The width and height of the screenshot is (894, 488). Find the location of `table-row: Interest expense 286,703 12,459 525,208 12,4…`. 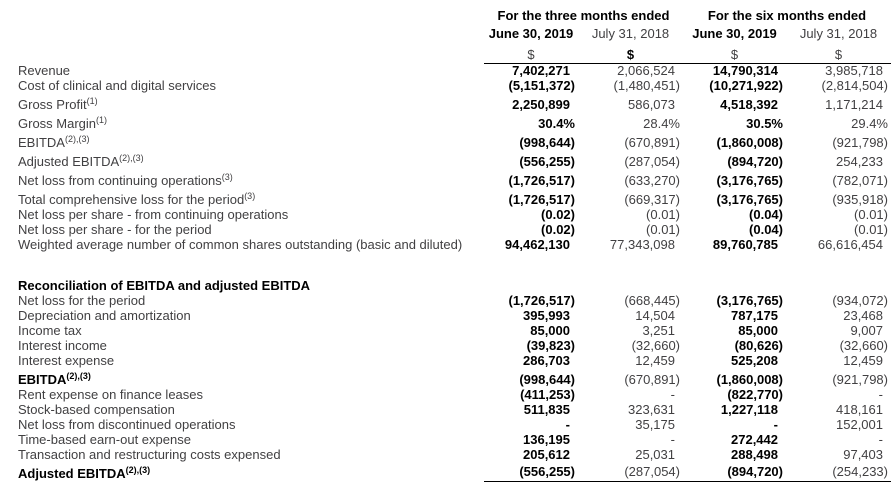

table-row: Interest expense 286,703 12,459 525,208 12,4… is located at coordinates (445, 361).